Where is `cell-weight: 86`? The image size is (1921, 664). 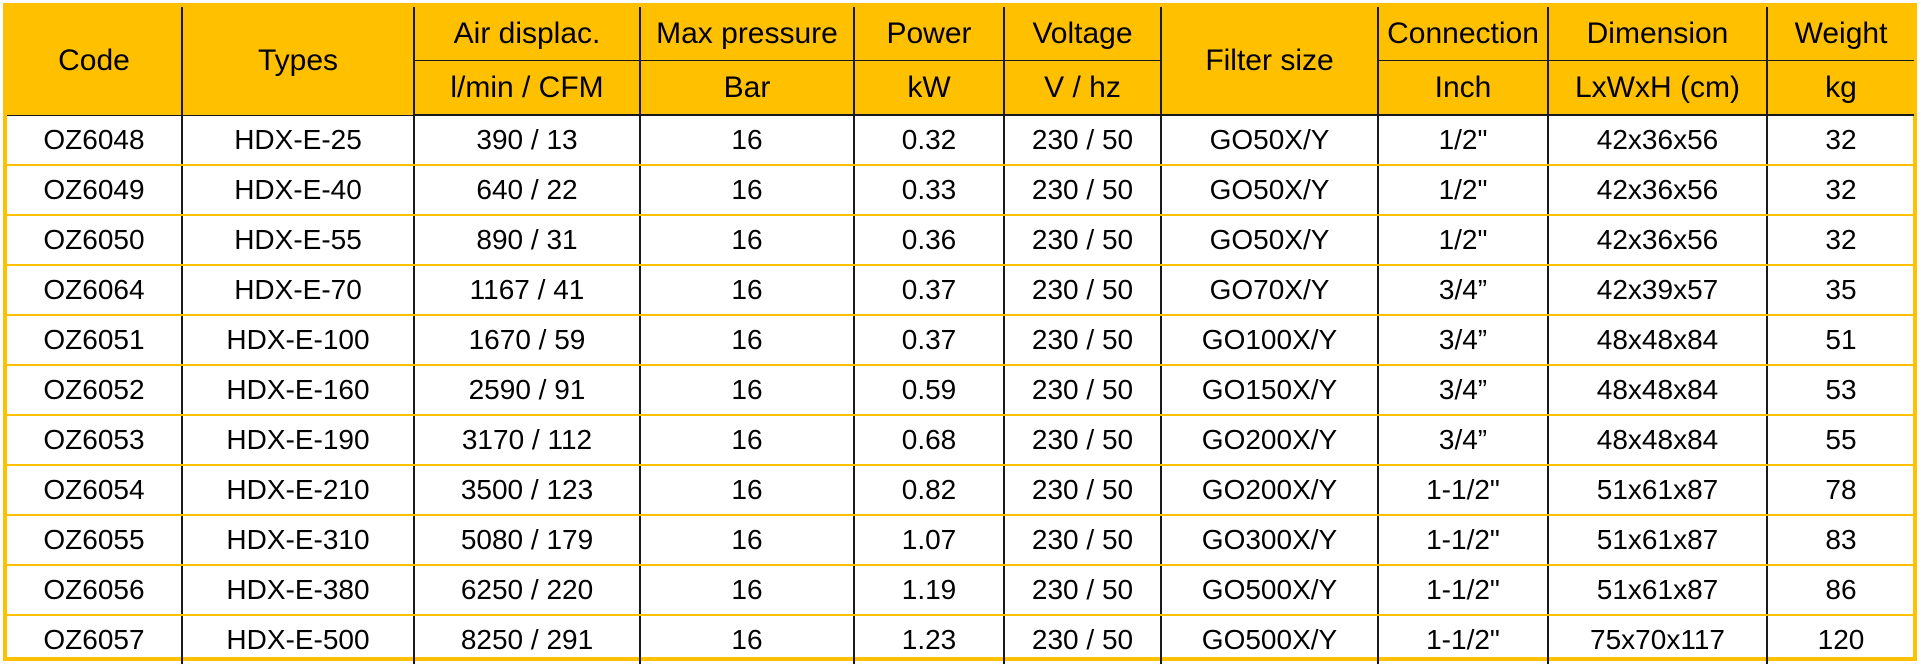 cell-weight: 86 is located at coordinates (1840, 590).